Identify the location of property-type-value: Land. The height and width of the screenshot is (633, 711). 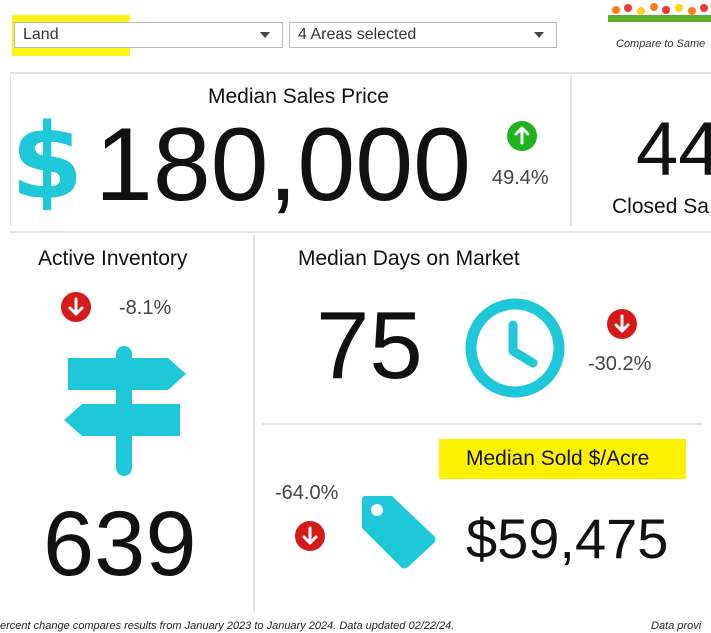
(41, 34).